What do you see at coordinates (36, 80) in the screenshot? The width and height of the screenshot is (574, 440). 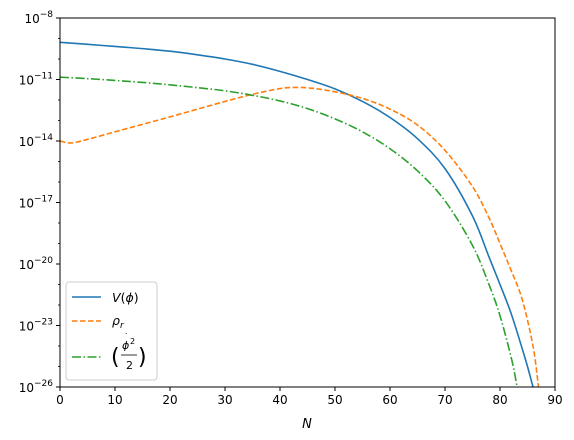 I see `y-tick-label--11: 10−11` at bounding box center [36, 80].